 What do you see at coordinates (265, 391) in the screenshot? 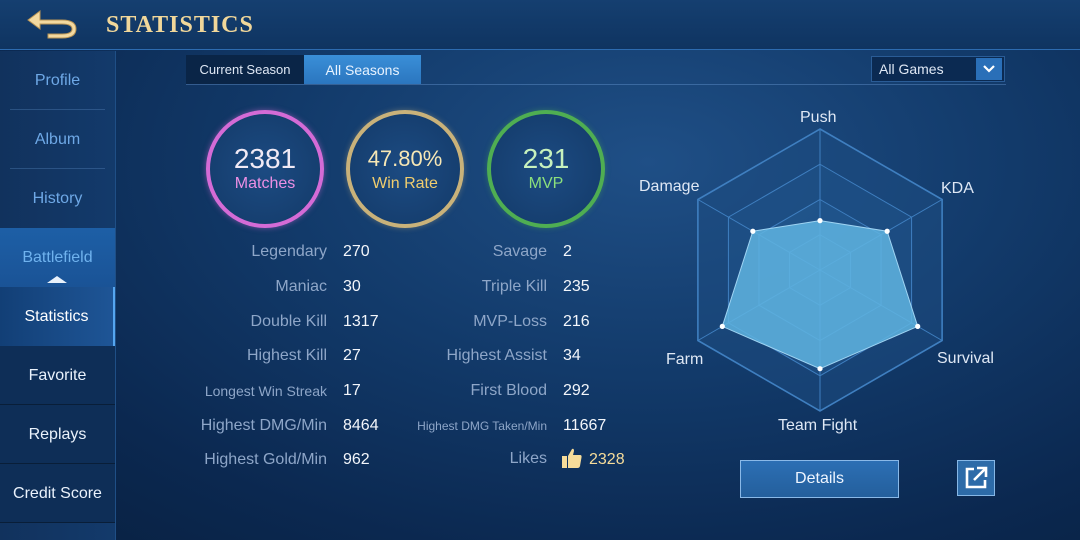
I see `stat-label-longest-win-streak: Longest Win Streak` at bounding box center [265, 391].